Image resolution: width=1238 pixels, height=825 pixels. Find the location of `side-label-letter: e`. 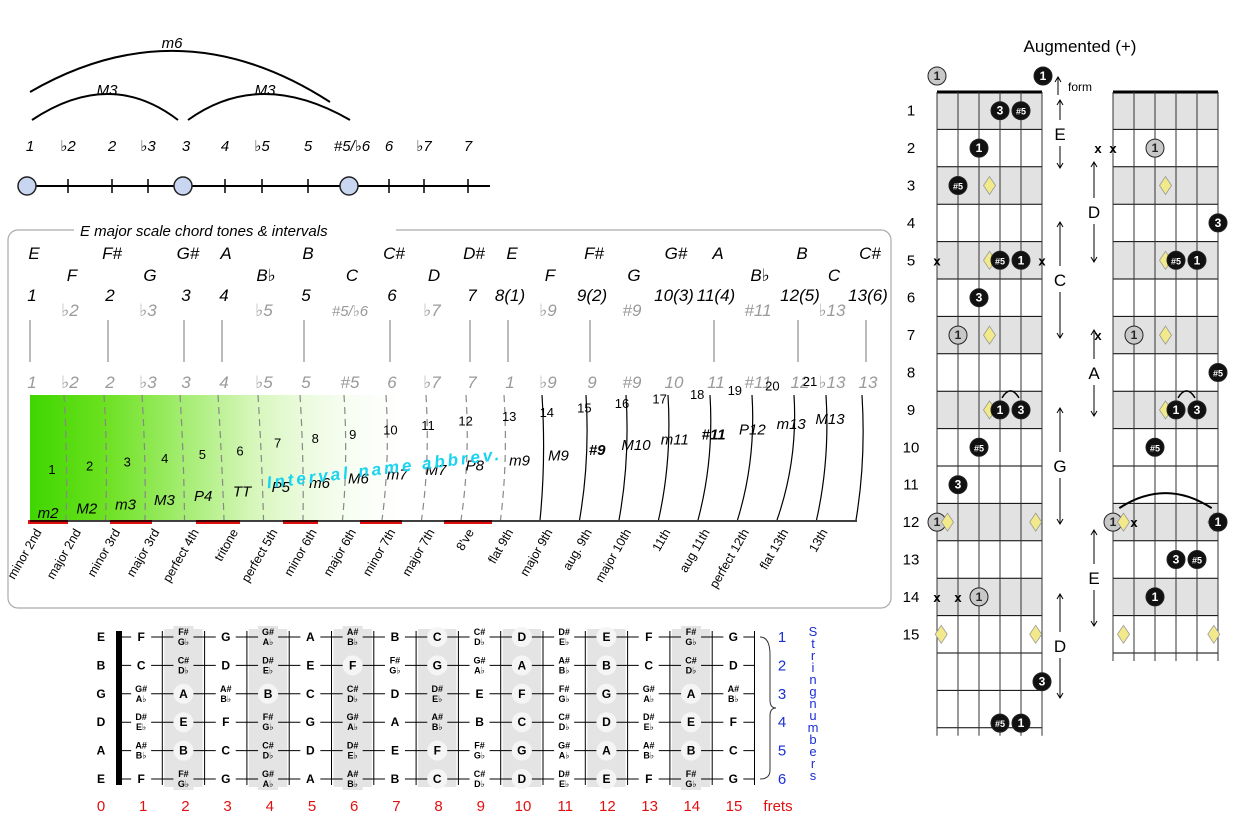

side-label-letter: e is located at coordinates (812, 751).